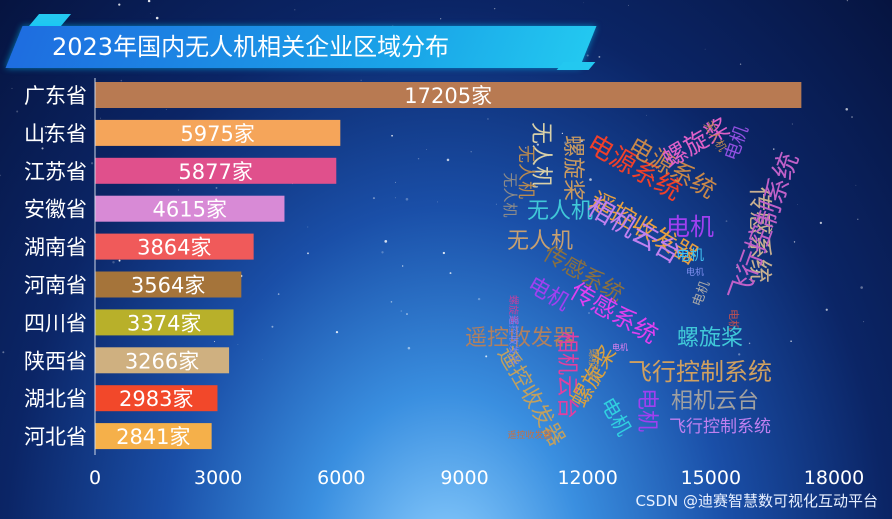 The height and width of the screenshot is (519, 892). What do you see at coordinates (587, 478) in the screenshot?
I see `x-tick-label: 12000` at bounding box center [587, 478].